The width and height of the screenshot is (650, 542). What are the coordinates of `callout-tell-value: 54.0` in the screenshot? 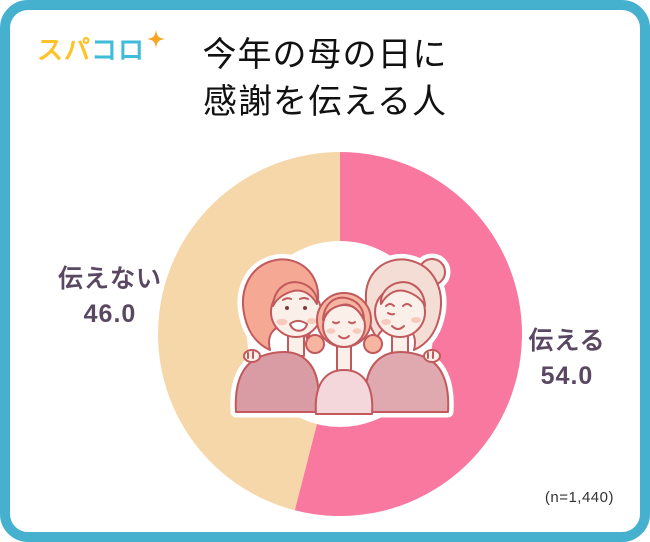 It's located at (567, 376).